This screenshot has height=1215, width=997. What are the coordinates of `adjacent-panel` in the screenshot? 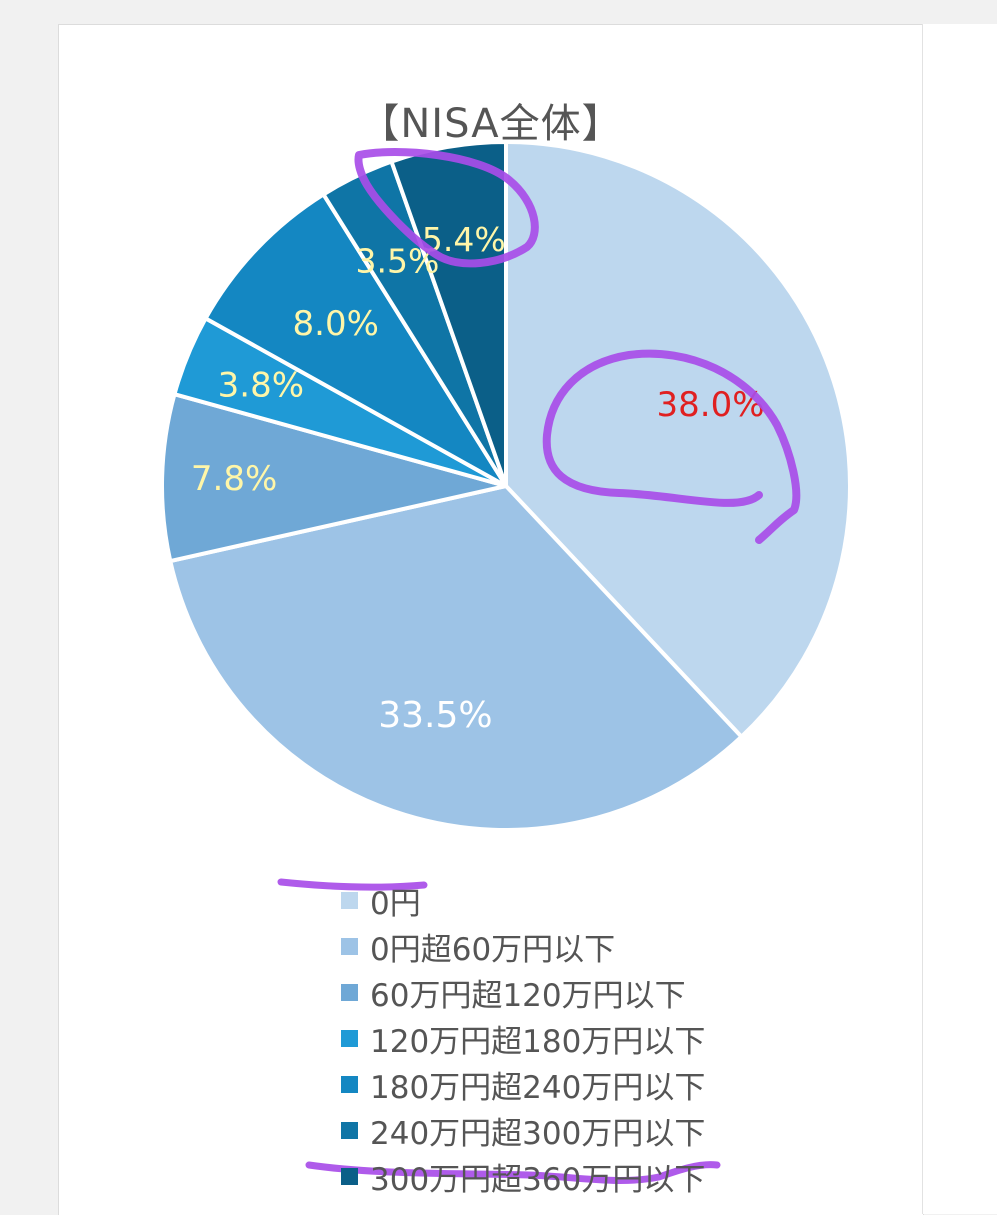 It's located at (959, 619).